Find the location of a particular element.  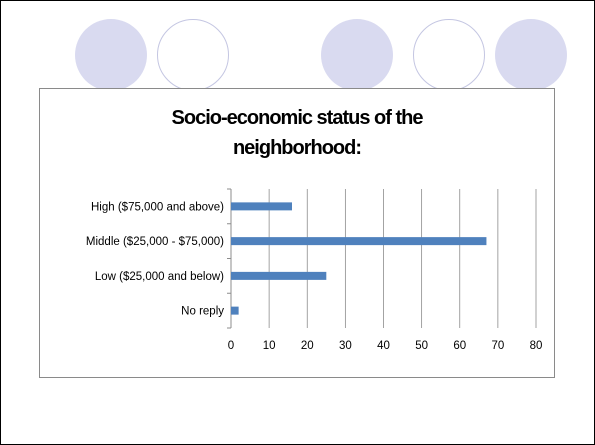

x-tick-label-1: 10 is located at coordinates (269, 346).